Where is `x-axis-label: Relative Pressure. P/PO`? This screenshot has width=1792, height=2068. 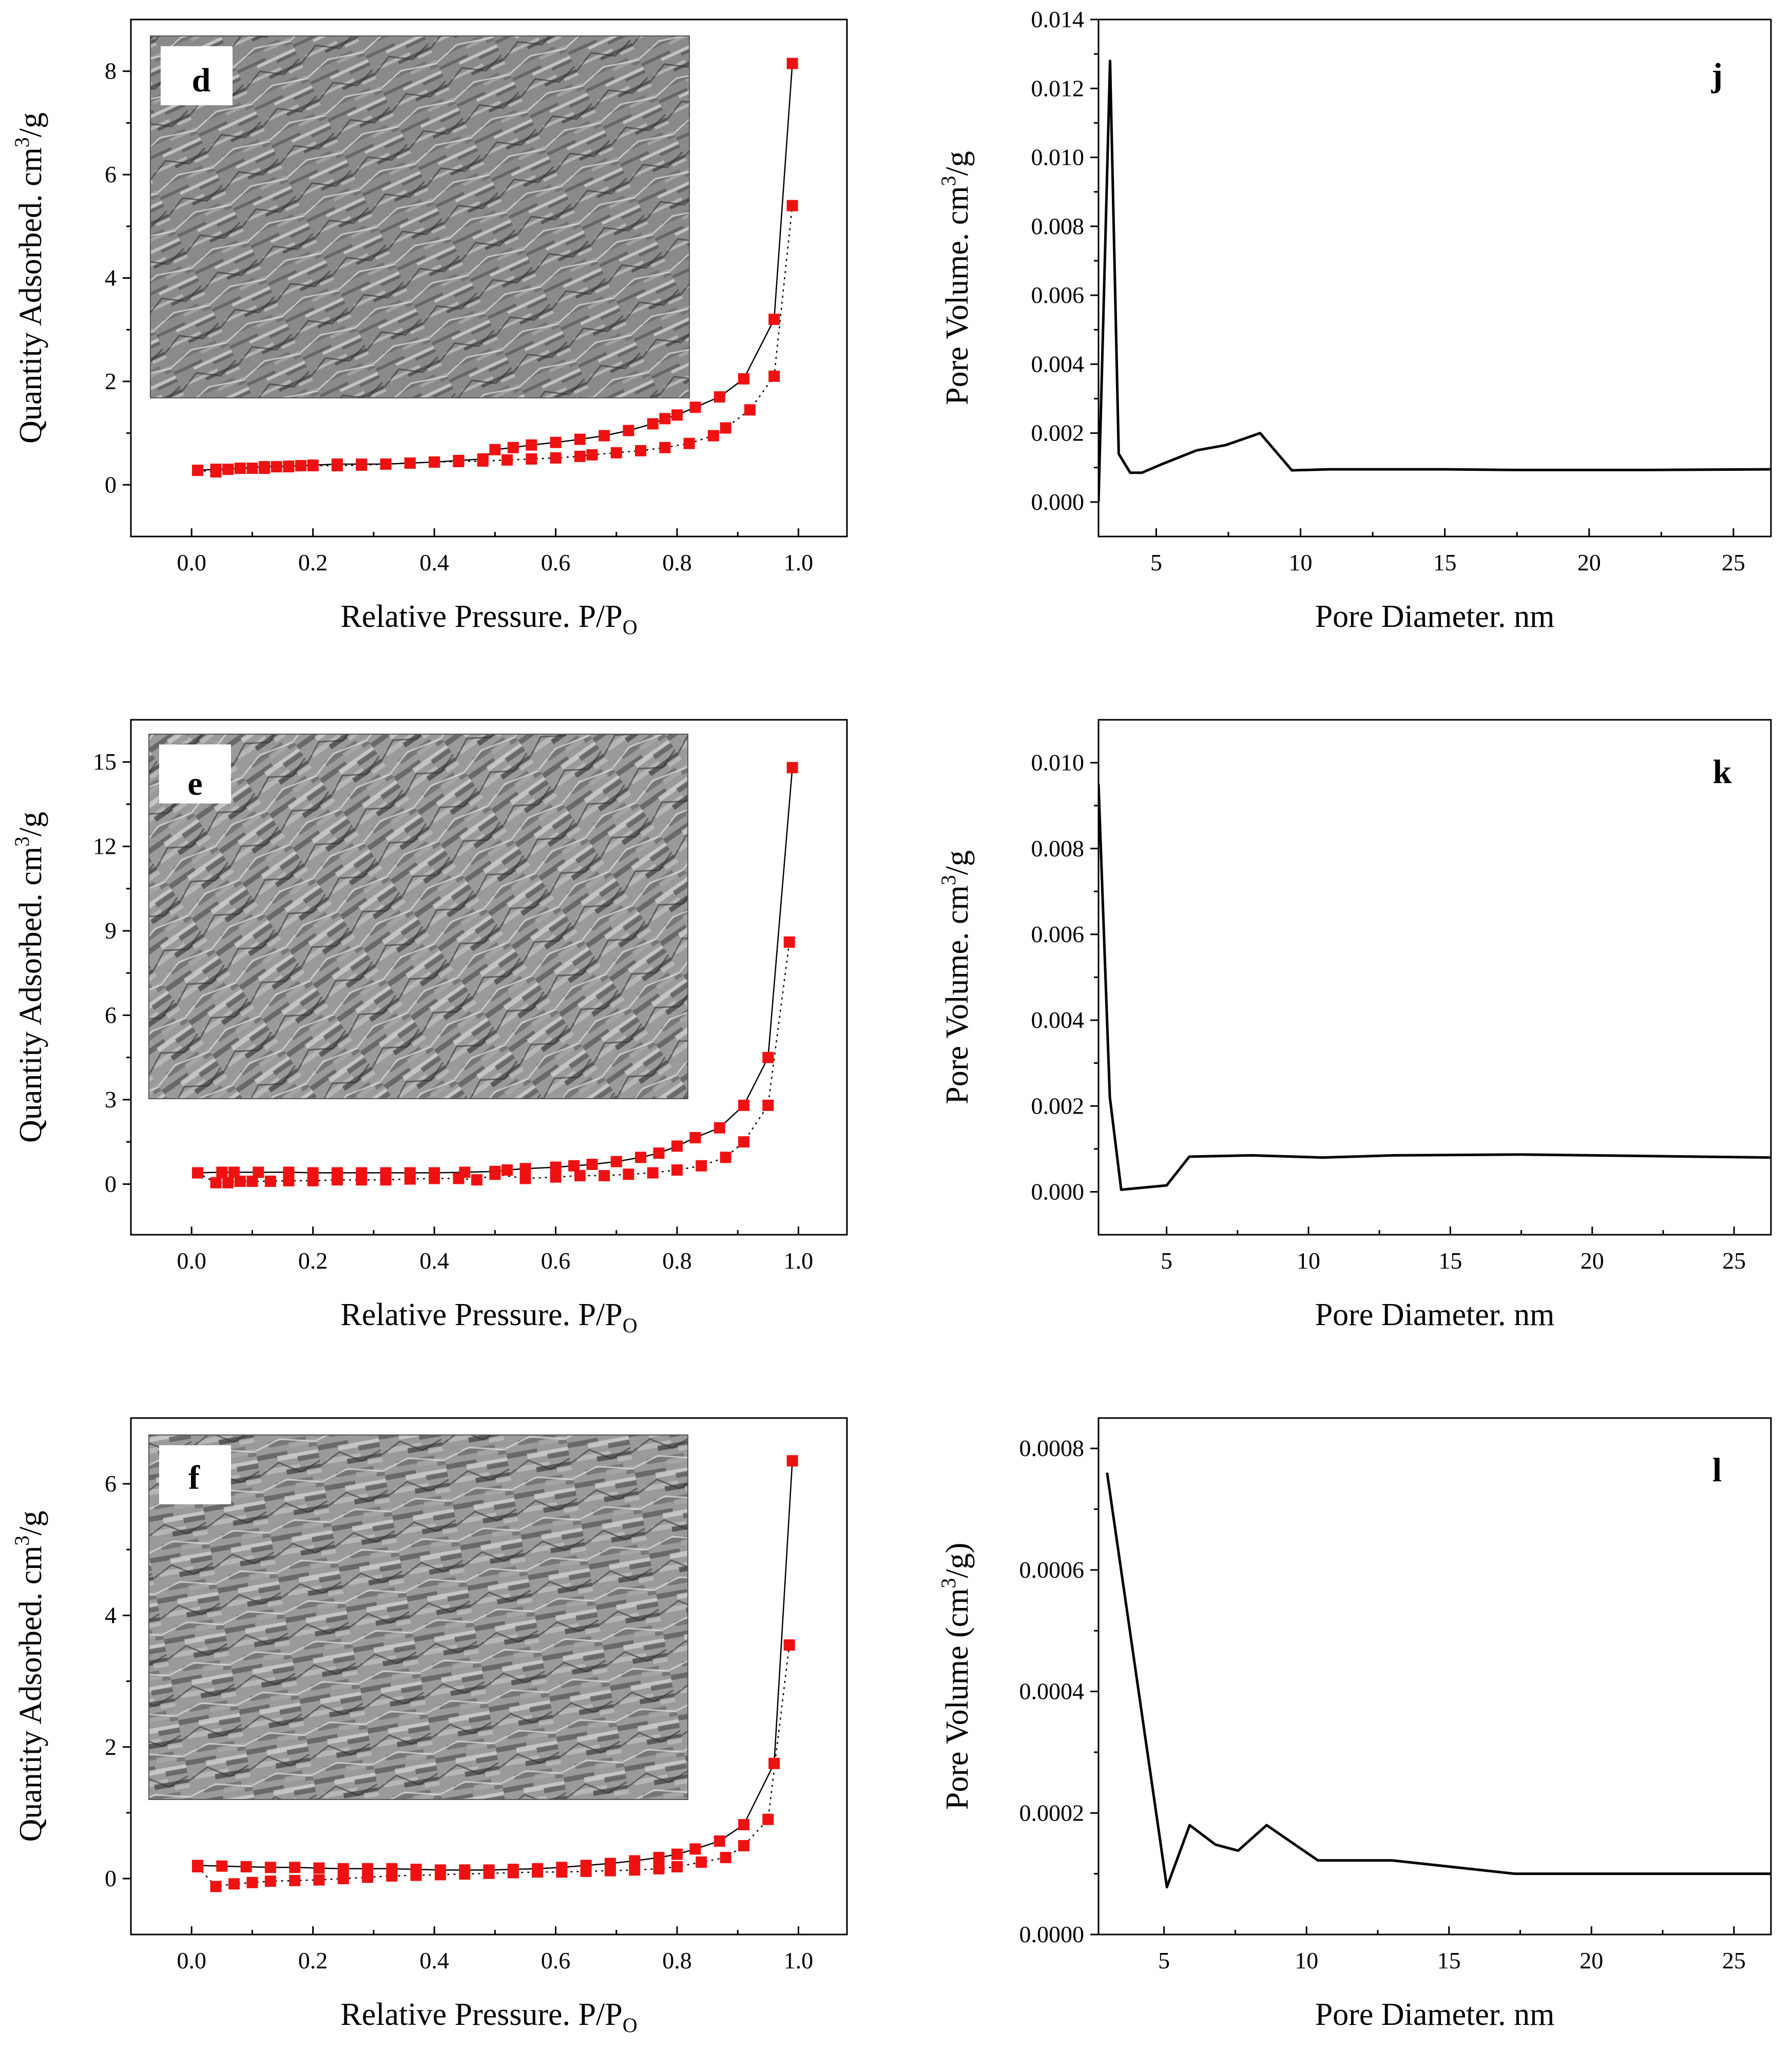
x-axis-label: Relative Pressure. P/PO is located at coordinates (489, 2017).